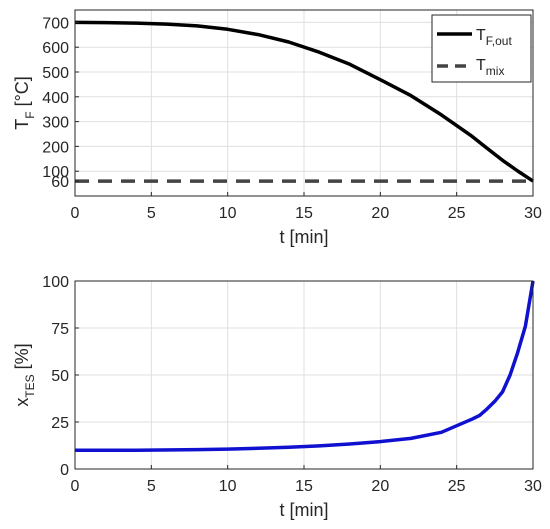 The height and width of the screenshot is (529, 550). I want to click on top-x-tick-label: 25, so click(457, 213).